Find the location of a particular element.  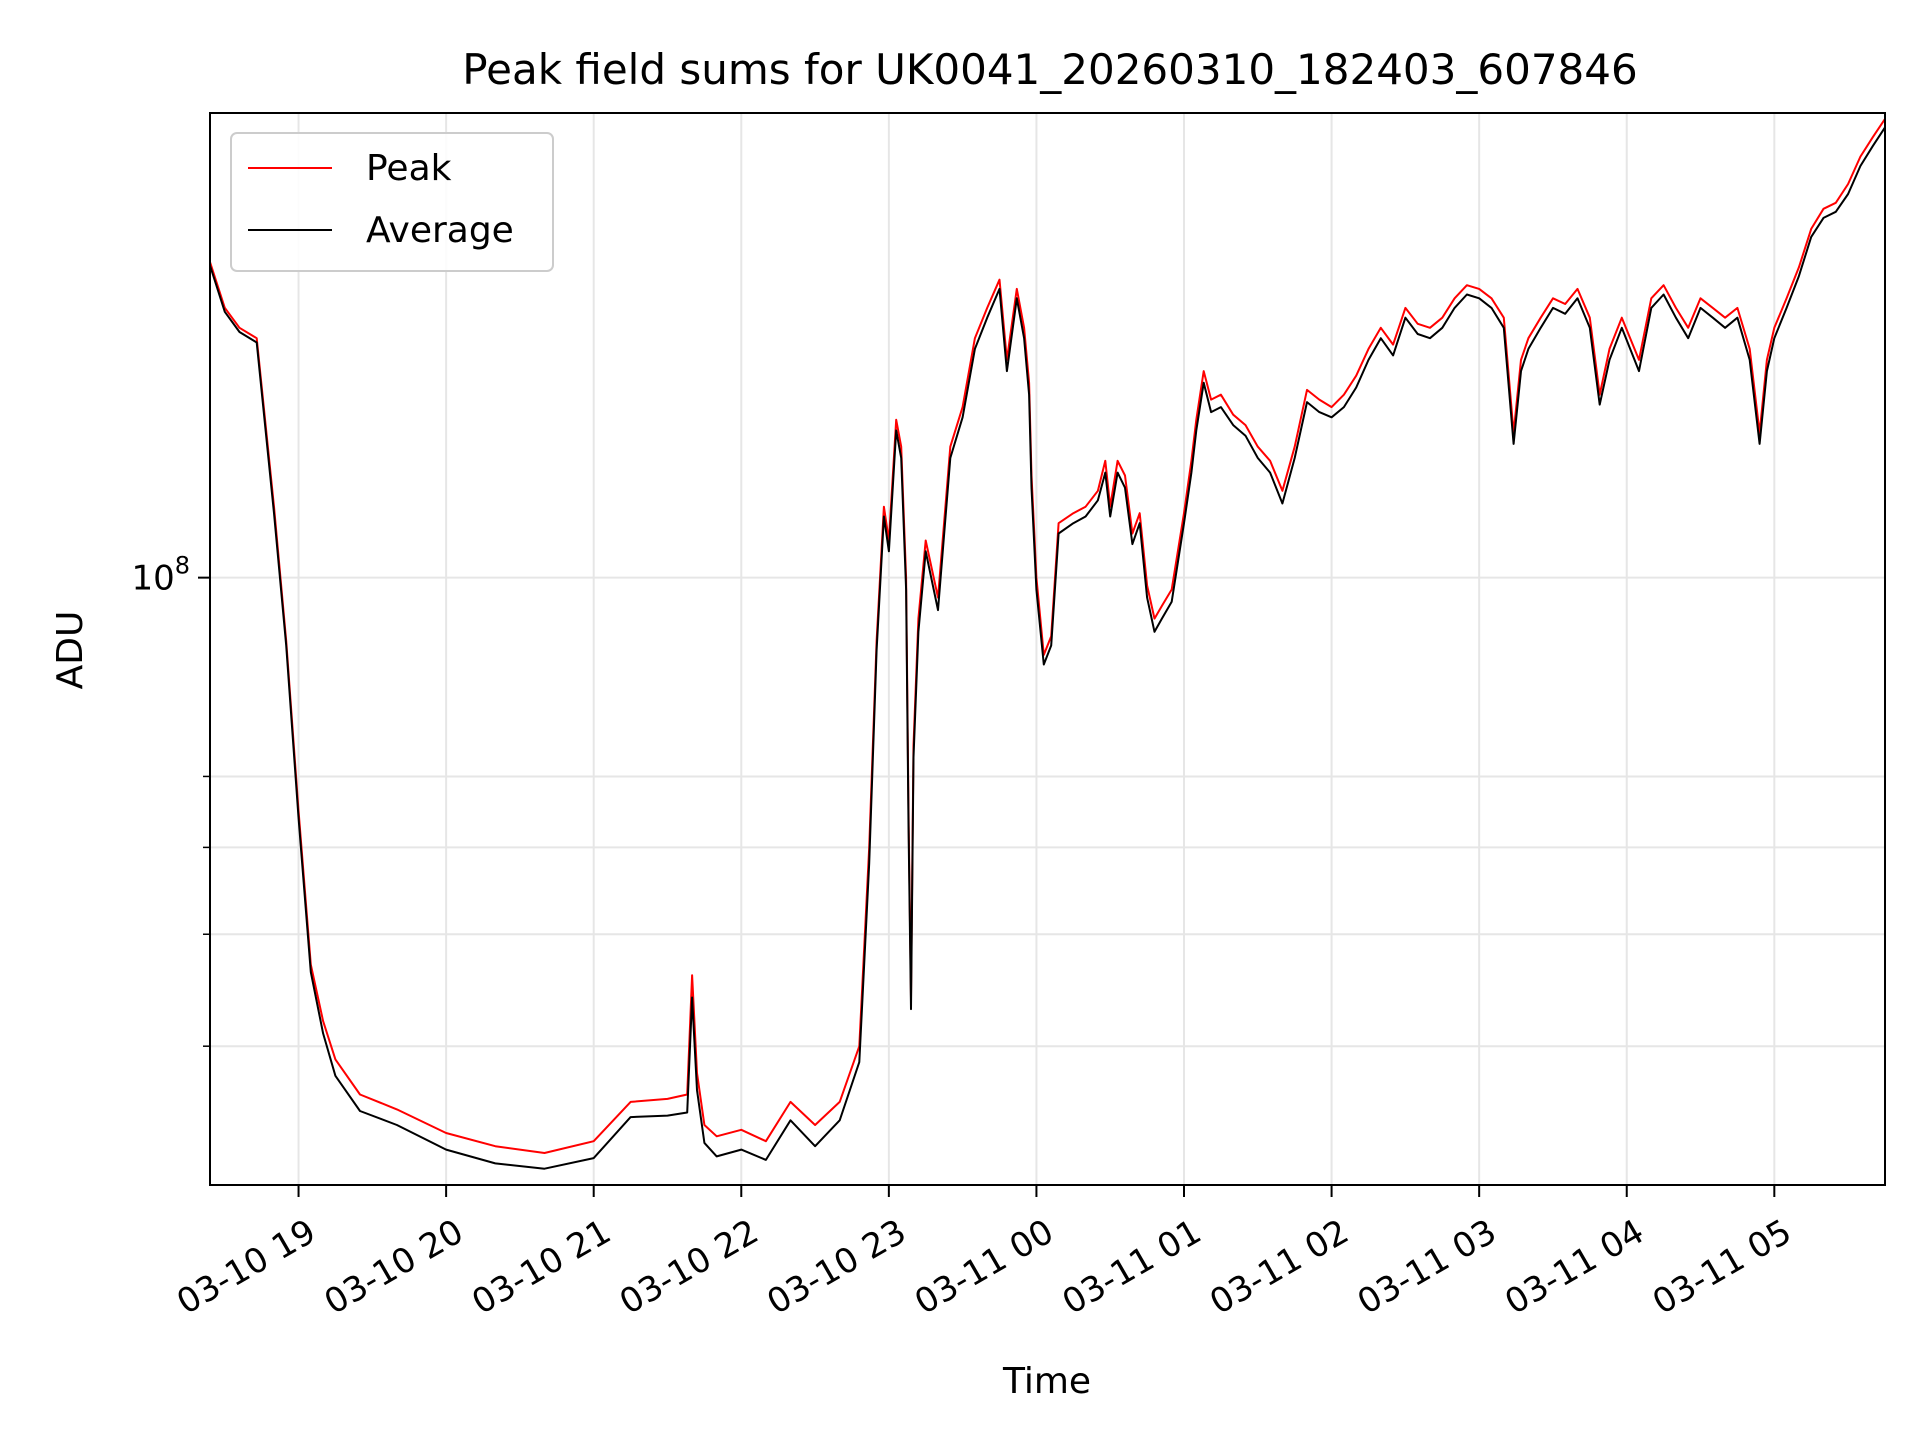

y-axis-label: ADU is located at coordinates (70, 650).